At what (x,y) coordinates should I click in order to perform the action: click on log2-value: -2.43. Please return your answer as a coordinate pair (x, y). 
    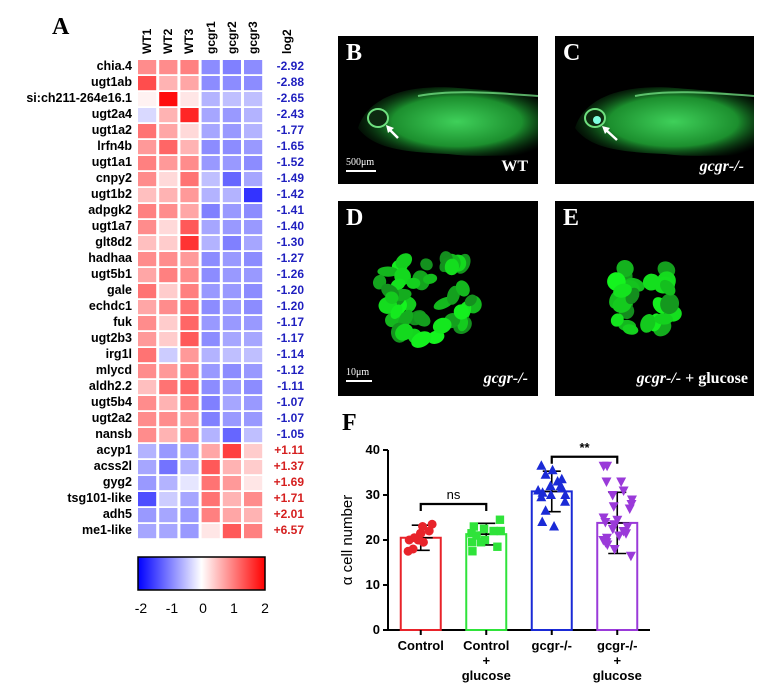
    Looking at the image, I should click on (290, 114).